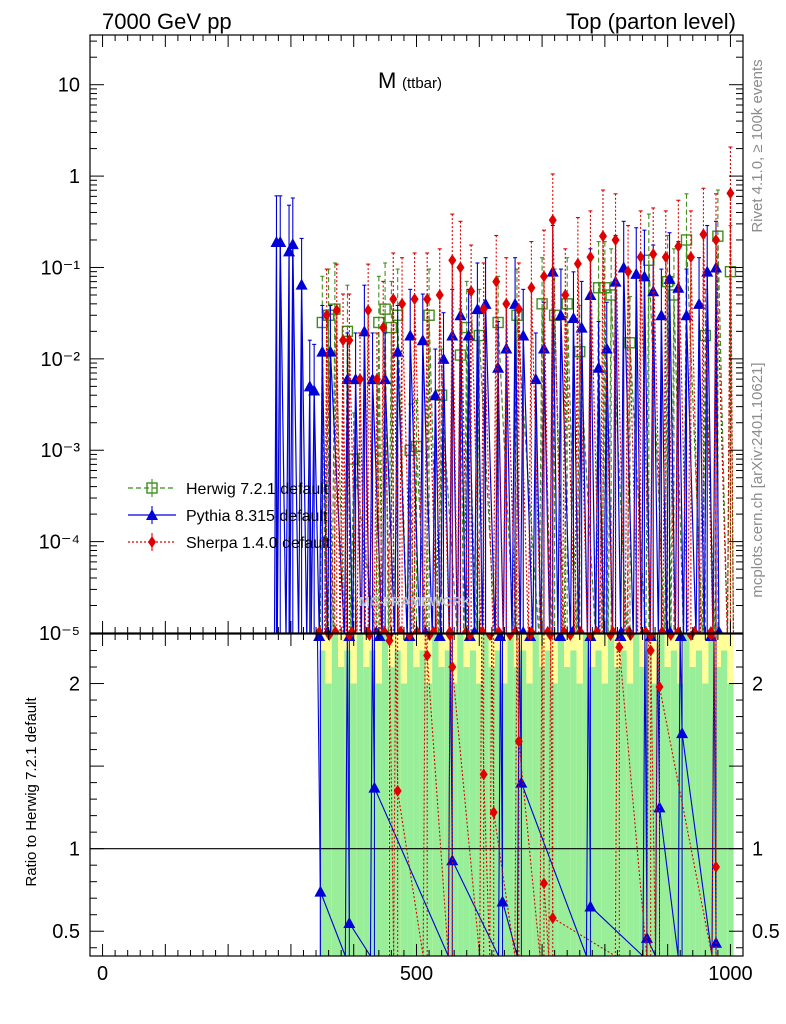 Image resolution: width=786 pixels, height=1024 pixels. Describe the element at coordinates (387, 80) in the screenshot. I see `chart-title-main: M` at that location.